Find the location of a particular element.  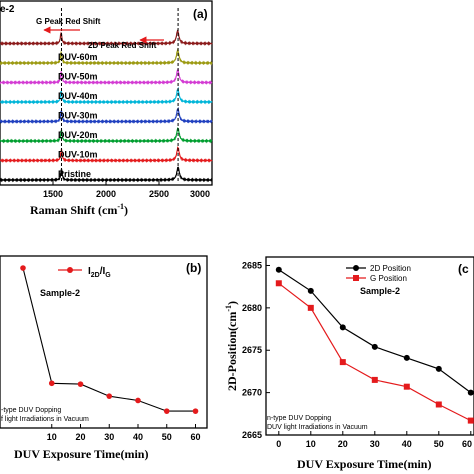

spectrum-duv-40m is located at coordinates (106, 95).